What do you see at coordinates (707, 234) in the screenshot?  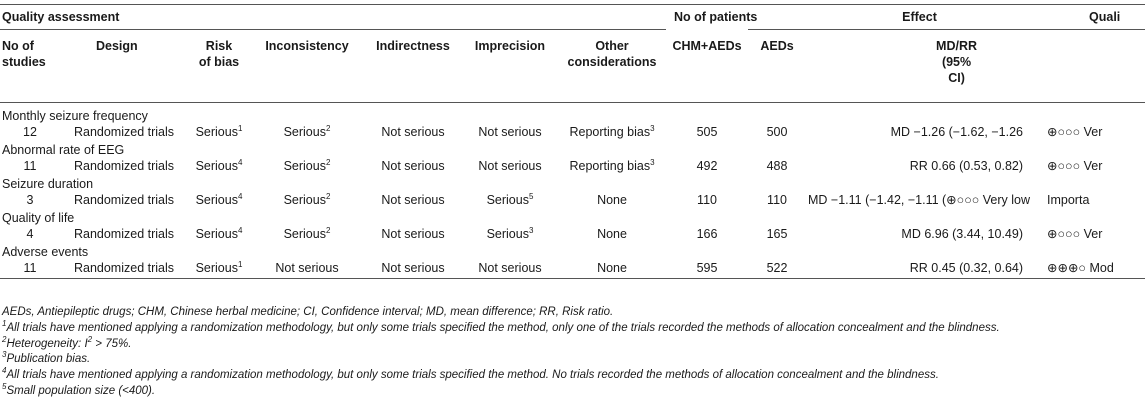 I see `cell-chm-aeds: 166` at bounding box center [707, 234].